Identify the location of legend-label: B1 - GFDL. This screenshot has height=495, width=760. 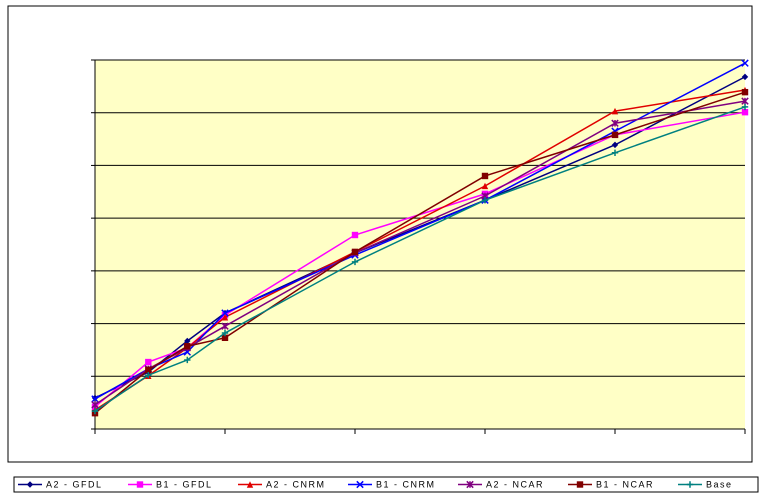
(184, 484).